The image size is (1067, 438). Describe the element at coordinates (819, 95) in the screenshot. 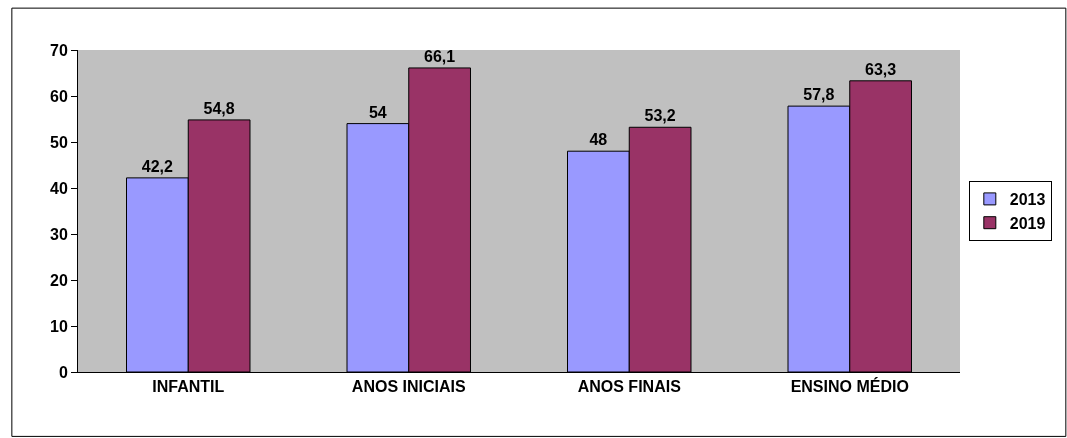

I see `data-label: 57,8` at that location.